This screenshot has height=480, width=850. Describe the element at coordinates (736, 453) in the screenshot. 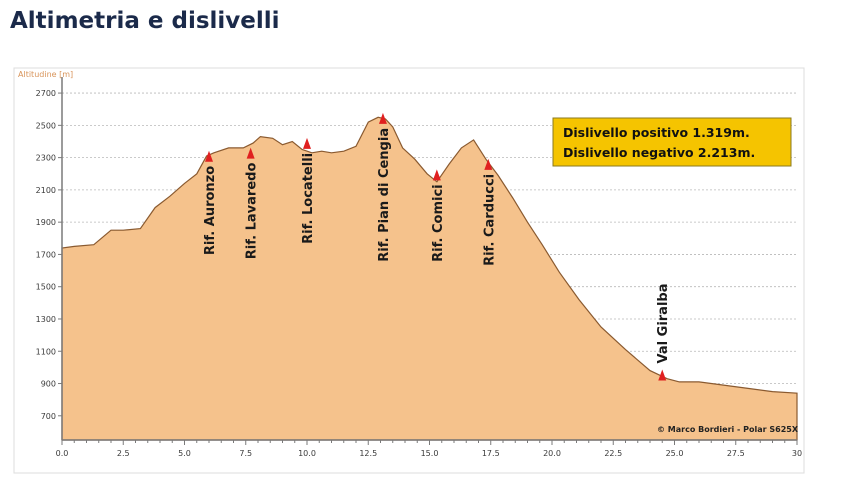

I see `x-tick-label: 27.5` at that location.